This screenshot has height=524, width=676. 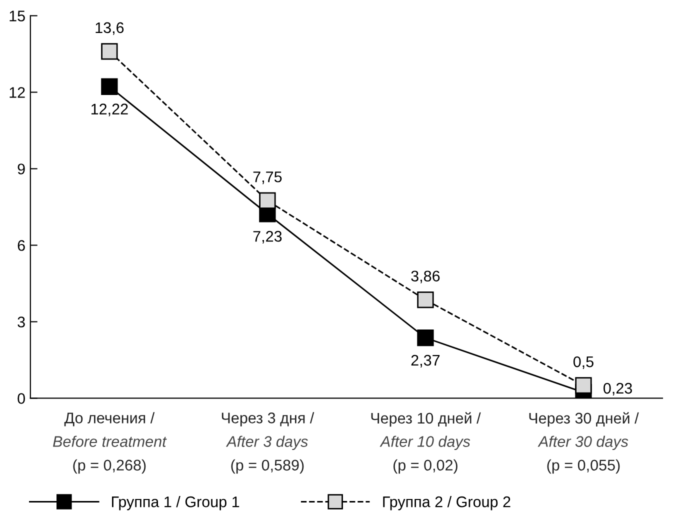 What do you see at coordinates (17, 16) in the screenshot?
I see `y-tick-label: 15` at bounding box center [17, 16].